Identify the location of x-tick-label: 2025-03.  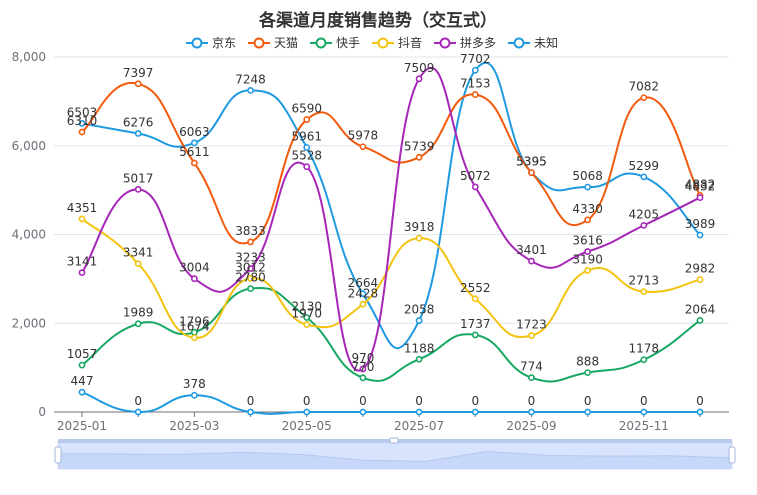
(194, 426).